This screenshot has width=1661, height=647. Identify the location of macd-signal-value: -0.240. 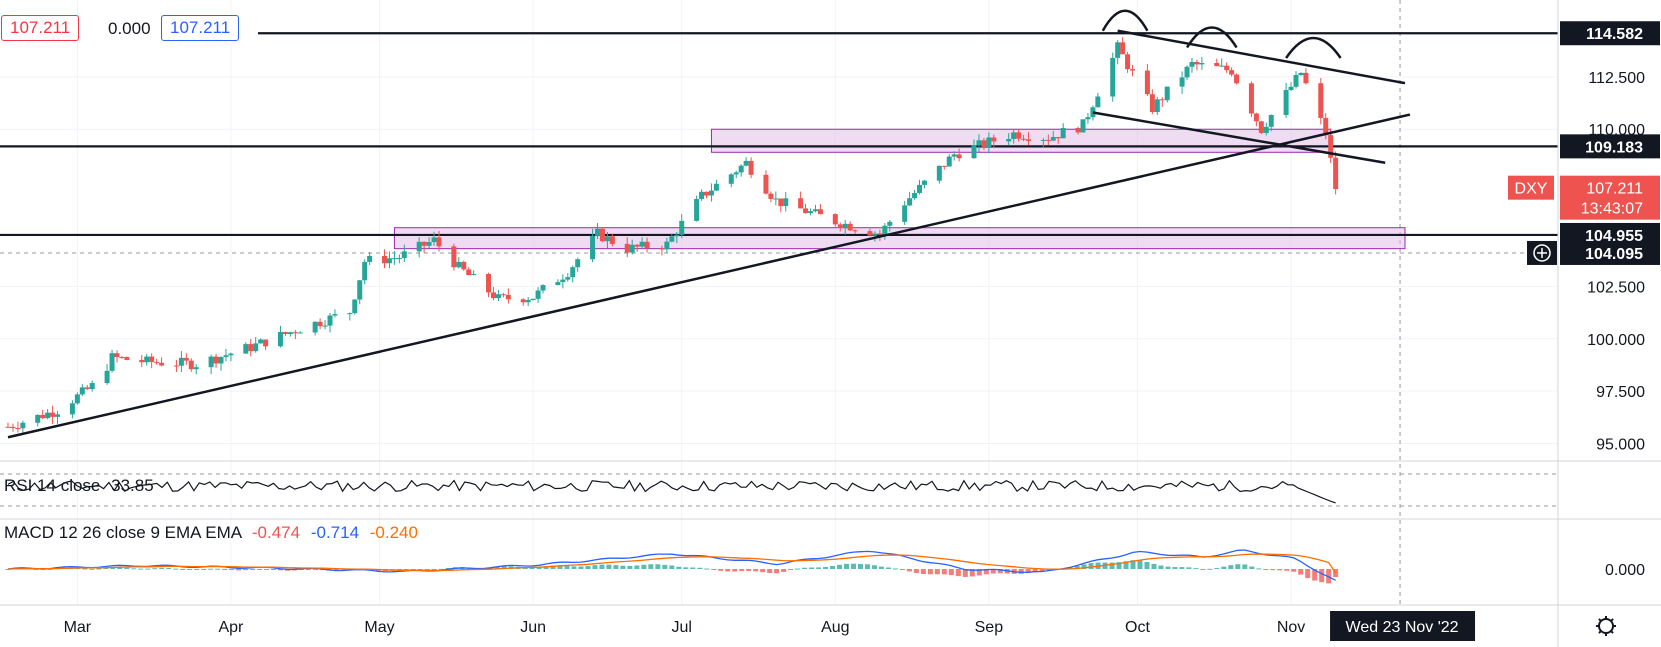
(393, 532).